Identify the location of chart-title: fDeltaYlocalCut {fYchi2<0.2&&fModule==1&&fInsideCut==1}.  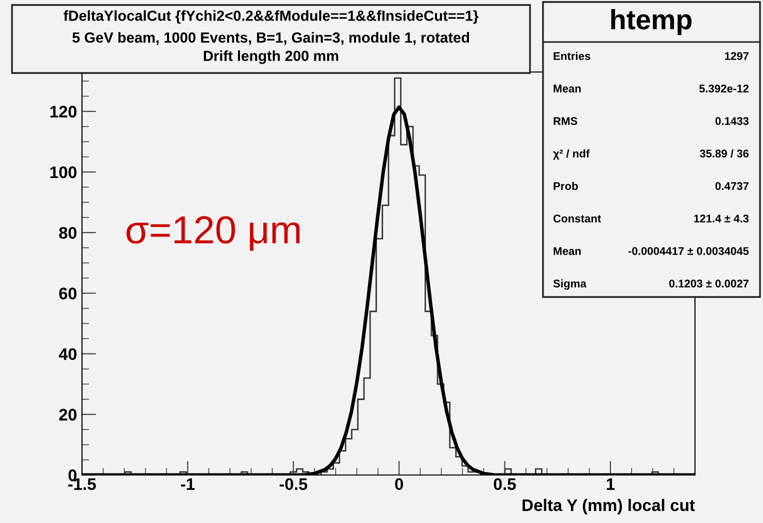
(271, 17).